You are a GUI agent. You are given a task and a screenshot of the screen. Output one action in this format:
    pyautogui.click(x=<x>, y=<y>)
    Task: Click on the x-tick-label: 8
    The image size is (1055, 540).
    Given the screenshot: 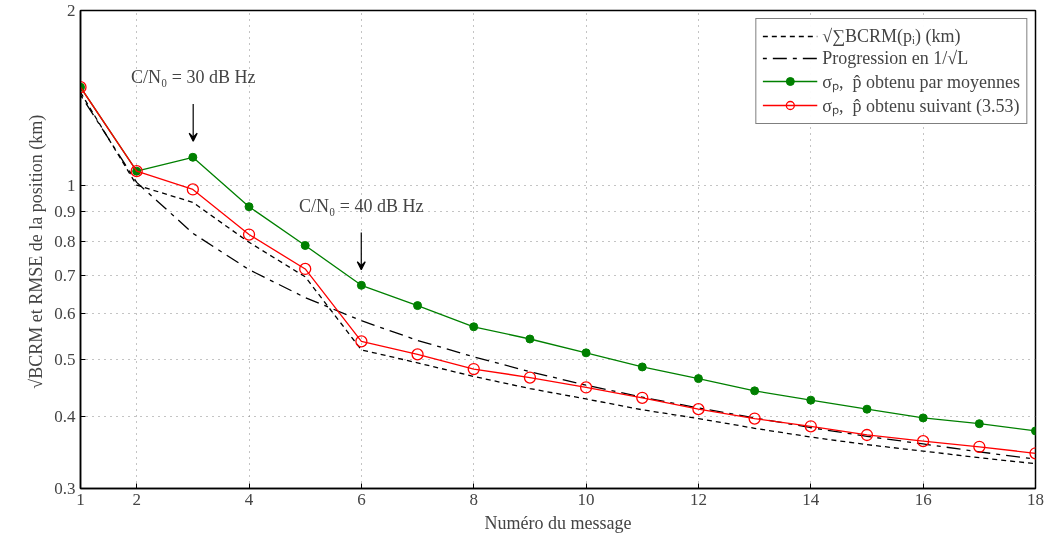 What is the action you would take?
    pyautogui.click(x=473, y=499)
    